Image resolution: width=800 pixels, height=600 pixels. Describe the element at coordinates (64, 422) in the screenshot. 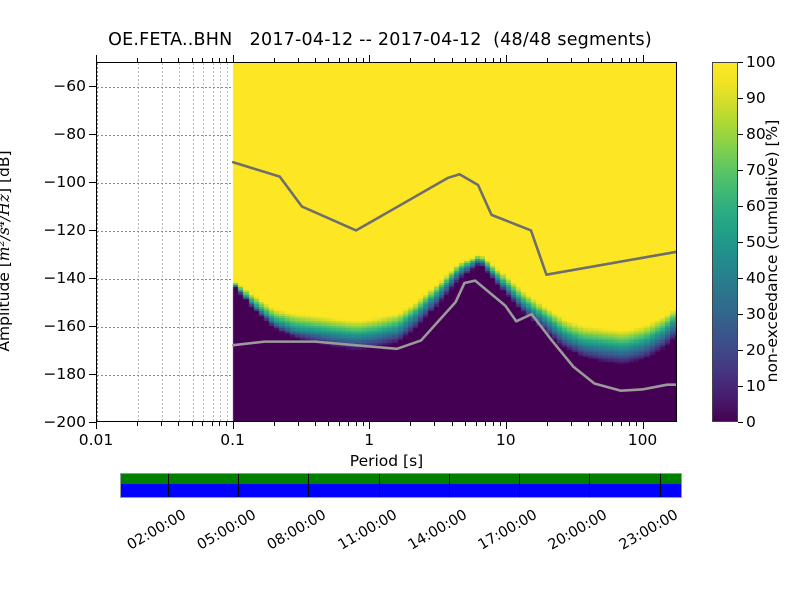

I see `y-tick-label: −200` at that location.